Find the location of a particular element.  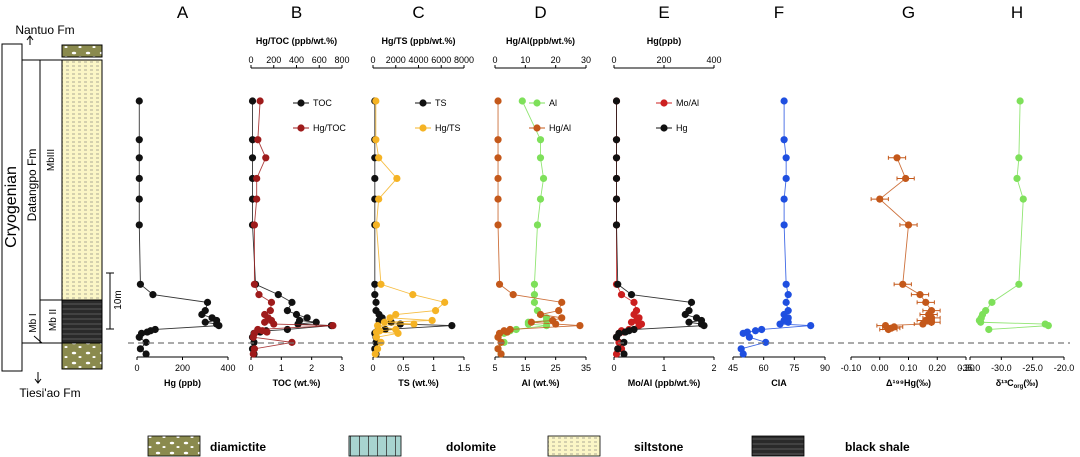

x-label-F: CIA is located at coordinates (779, 383).